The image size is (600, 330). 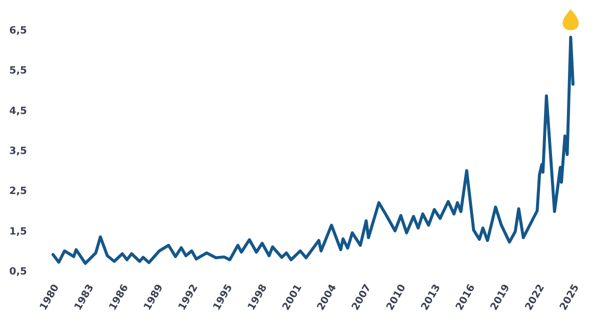 What do you see at coordinates (18, 232) in the screenshot?
I see `y-tick-label: 1,5` at bounding box center [18, 232].